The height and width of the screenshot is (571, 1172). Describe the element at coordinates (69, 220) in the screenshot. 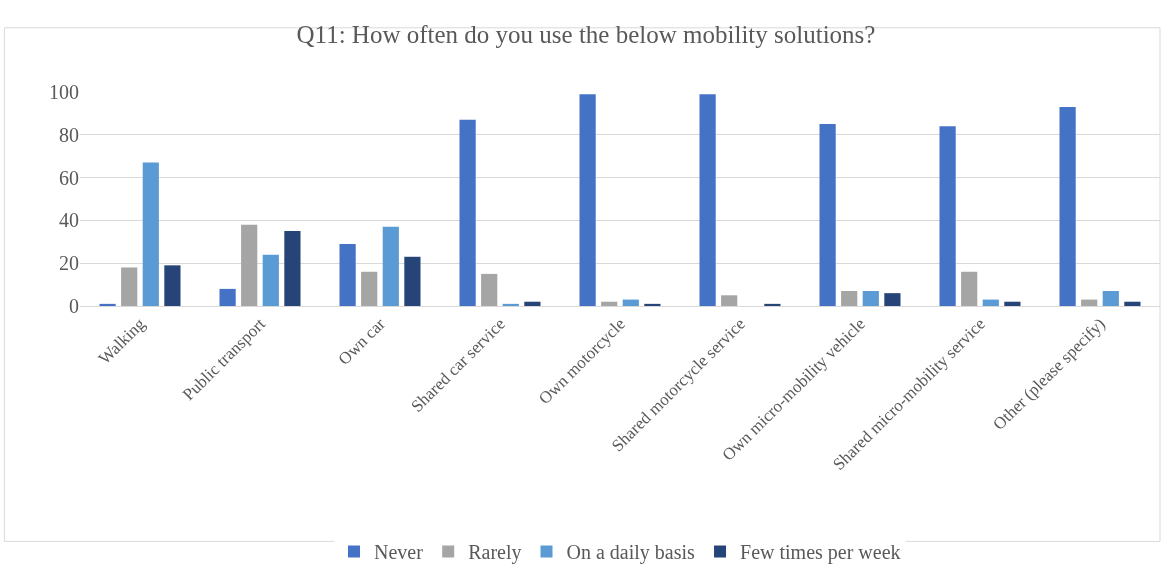

I see `y-tick-label: 40` at that location.